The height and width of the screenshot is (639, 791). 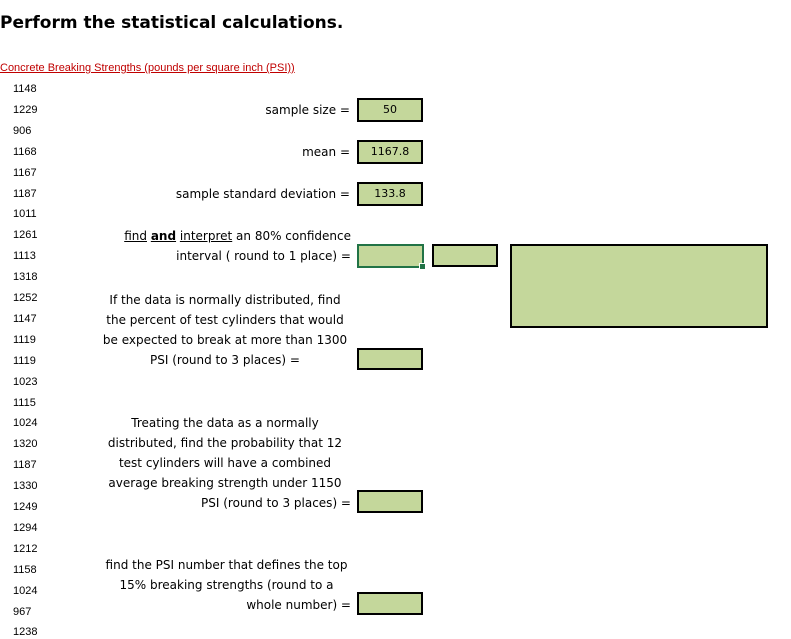 What do you see at coordinates (25, 109) in the screenshot?
I see `data-value-cell: 1229` at bounding box center [25, 109].